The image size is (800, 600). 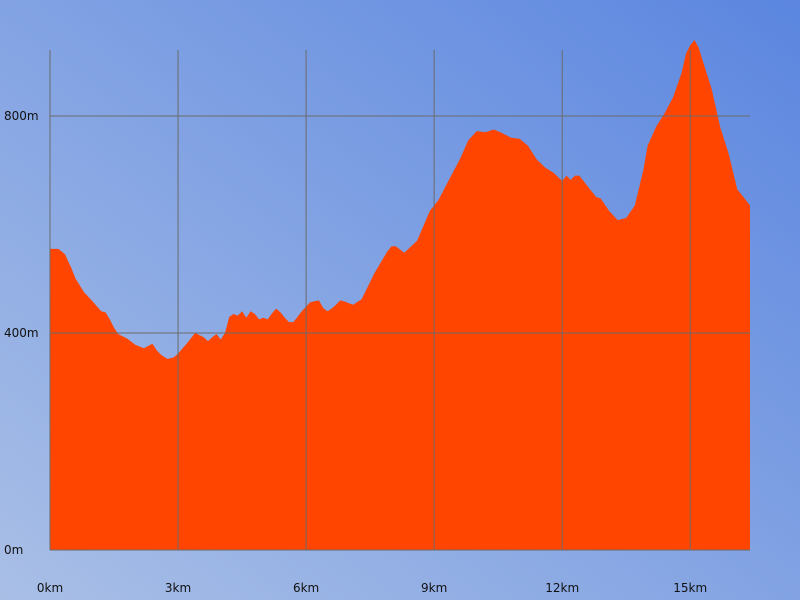 I want to click on y-tick-label: 800m, so click(x=21, y=116).